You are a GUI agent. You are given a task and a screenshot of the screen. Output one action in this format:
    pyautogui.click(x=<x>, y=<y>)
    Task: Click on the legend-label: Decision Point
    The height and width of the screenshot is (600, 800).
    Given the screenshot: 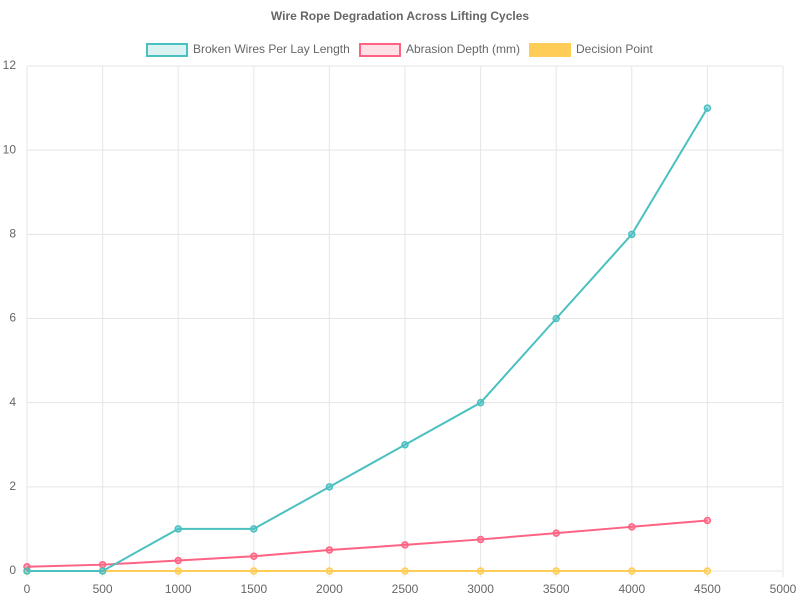 What is the action you would take?
    pyautogui.click(x=614, y=49)
    